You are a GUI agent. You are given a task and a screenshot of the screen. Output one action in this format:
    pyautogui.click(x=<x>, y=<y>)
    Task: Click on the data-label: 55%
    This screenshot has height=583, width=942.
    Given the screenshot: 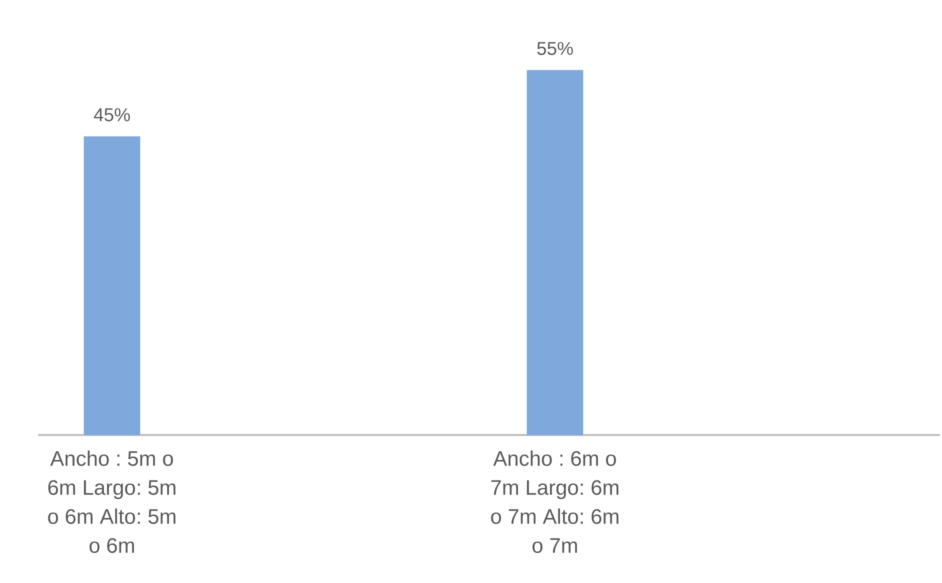 What is the action you would take?
    pyautogui.click(x=555, y=48)
    